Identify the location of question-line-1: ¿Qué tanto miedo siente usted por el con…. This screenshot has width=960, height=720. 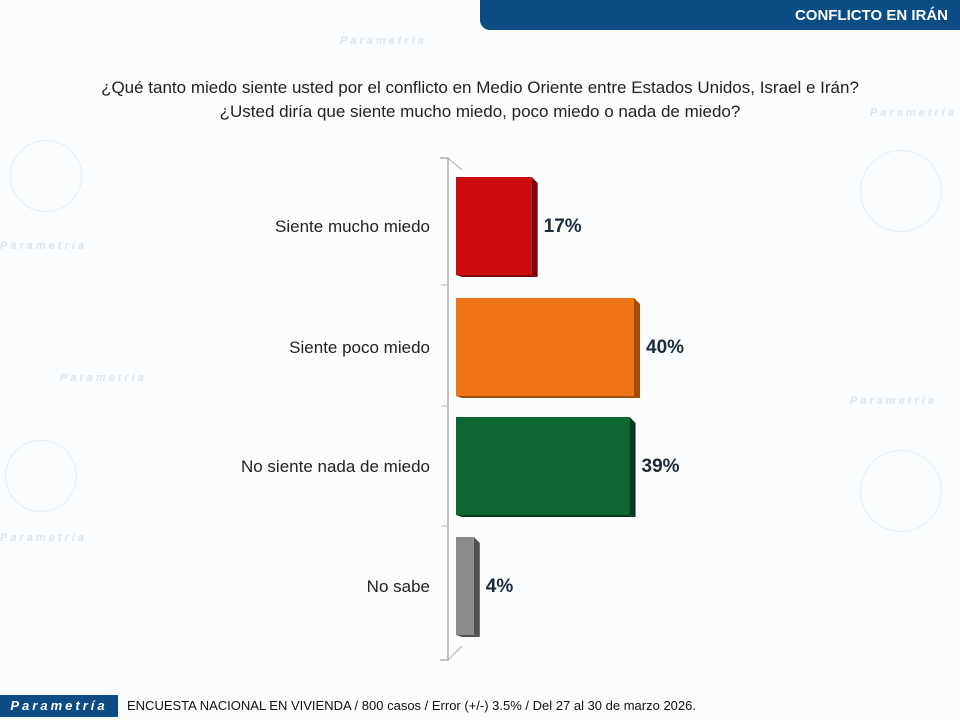
(480, 87).